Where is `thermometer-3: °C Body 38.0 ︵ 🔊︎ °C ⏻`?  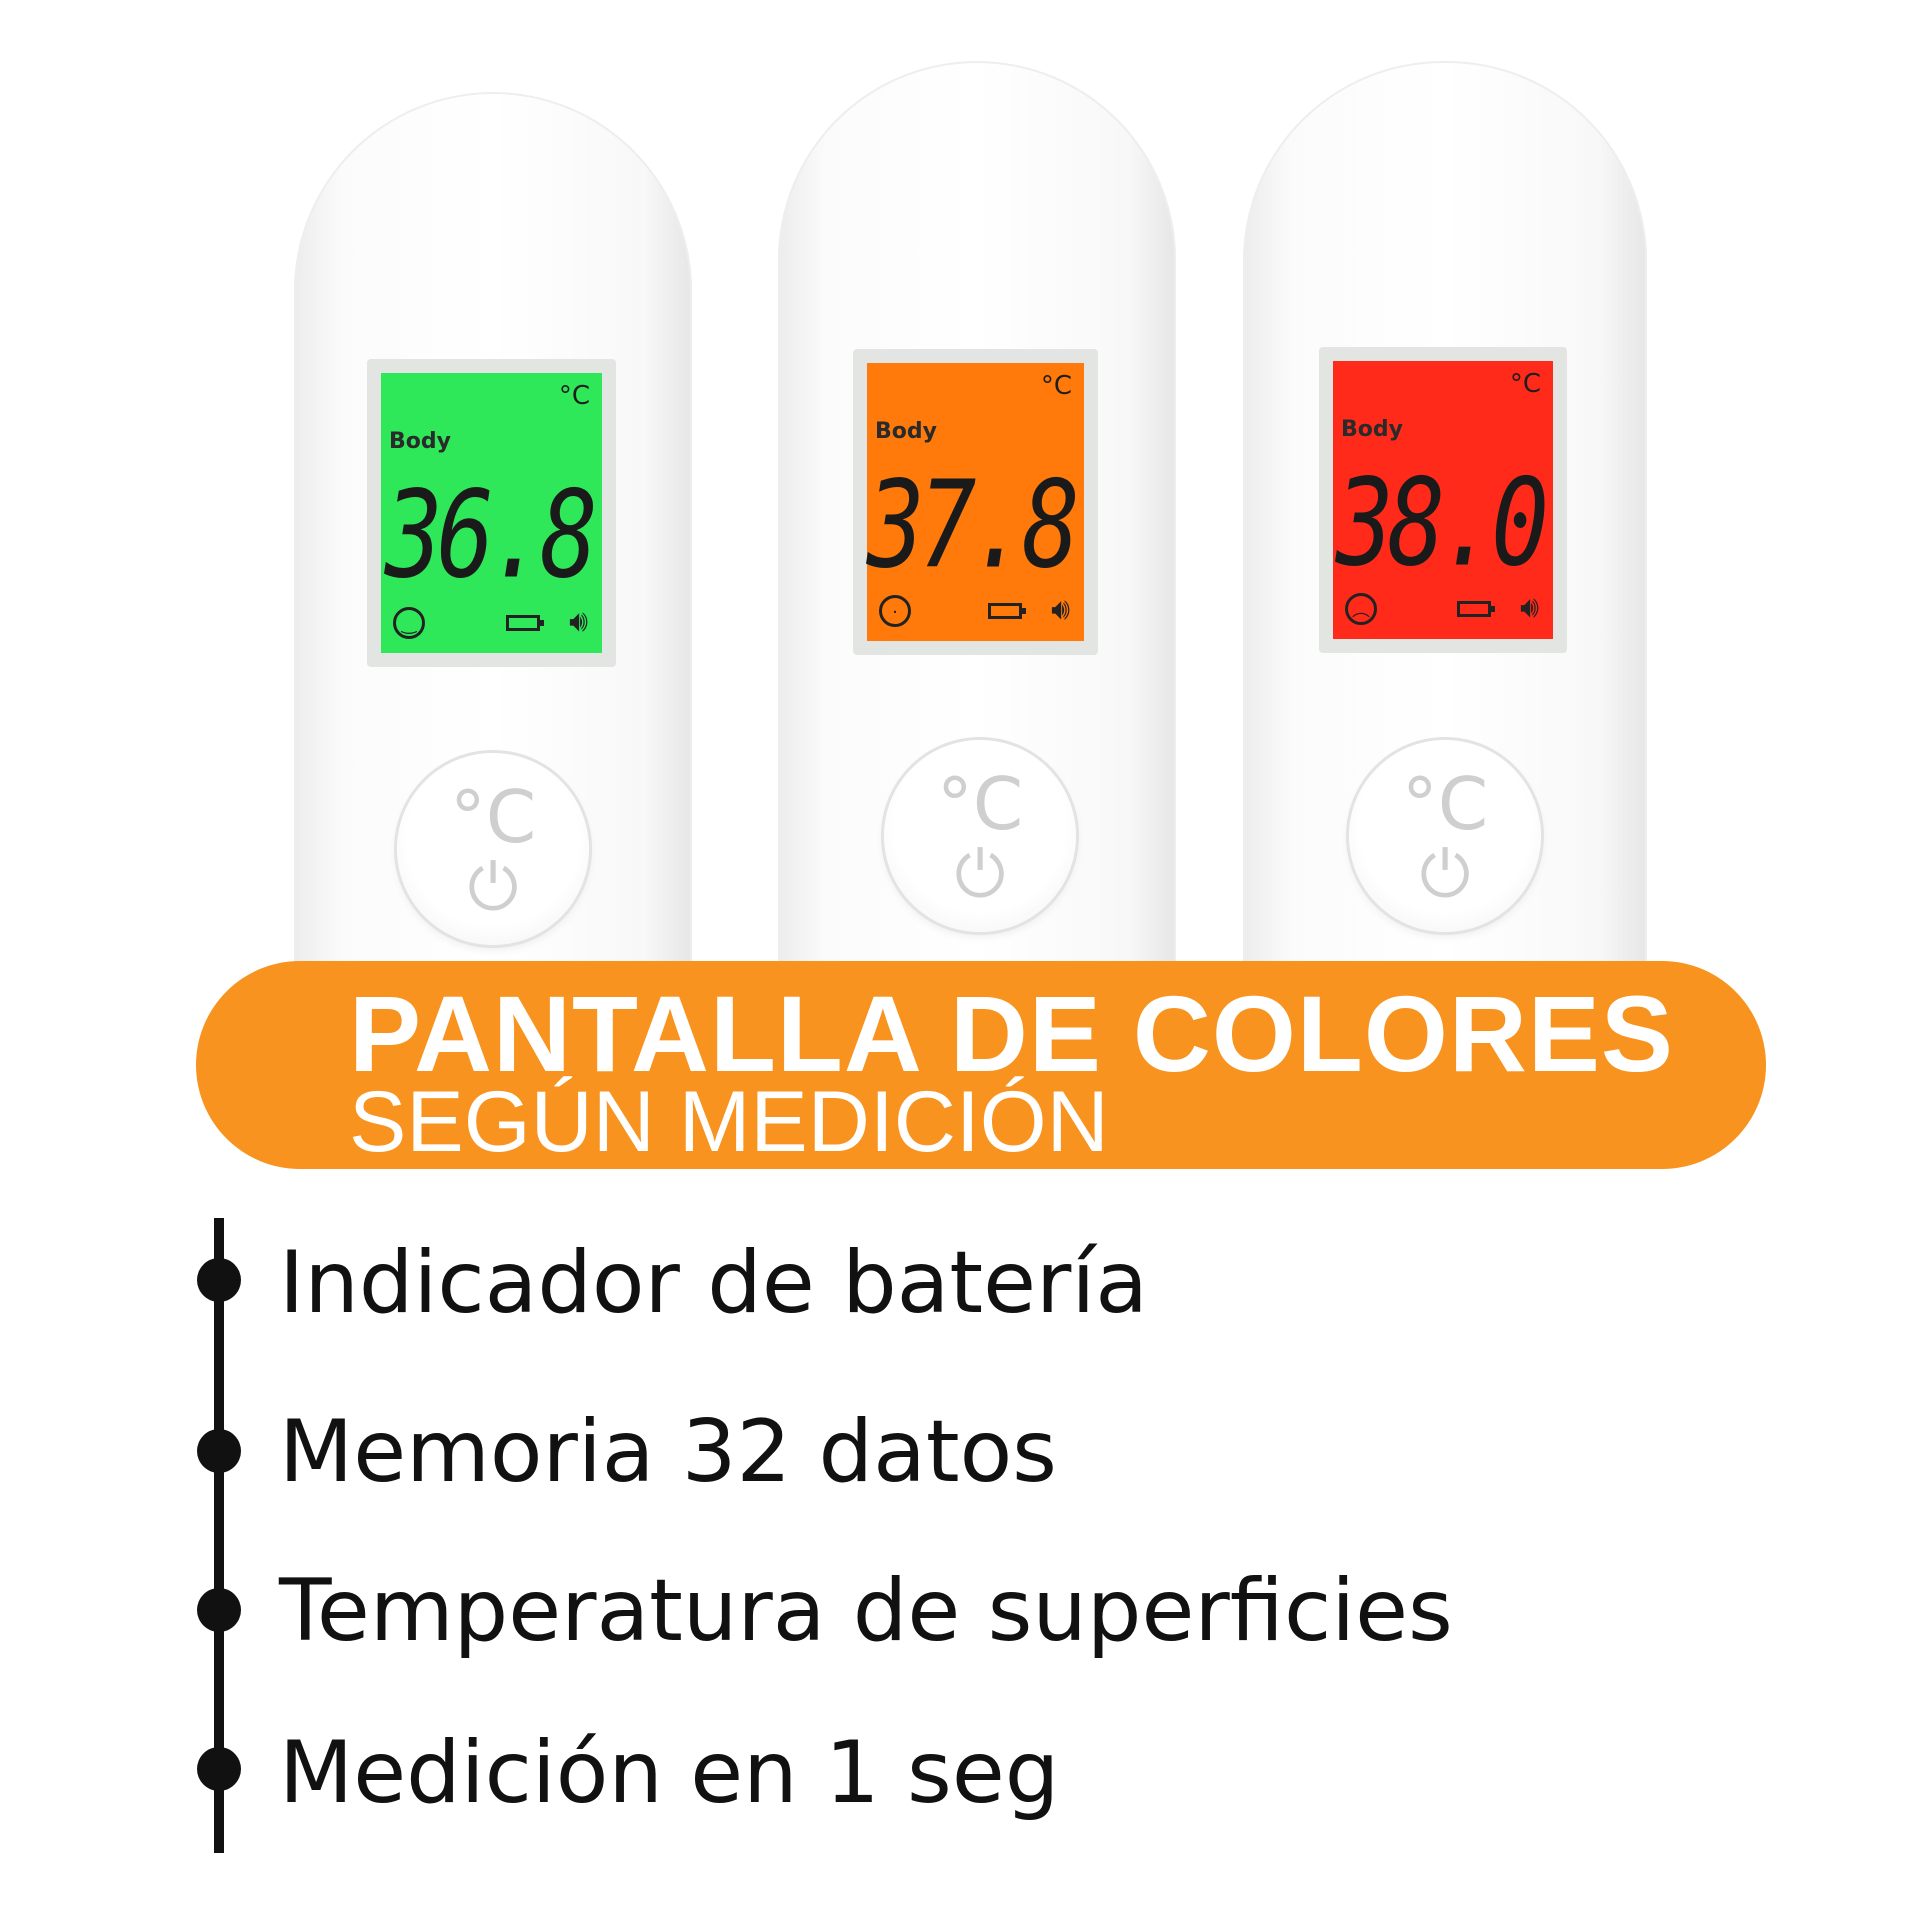
thermometer-3: °C Body 38.0 ︵ 🔊︎ °C ⏻ is located at coordinates (1445, 541).